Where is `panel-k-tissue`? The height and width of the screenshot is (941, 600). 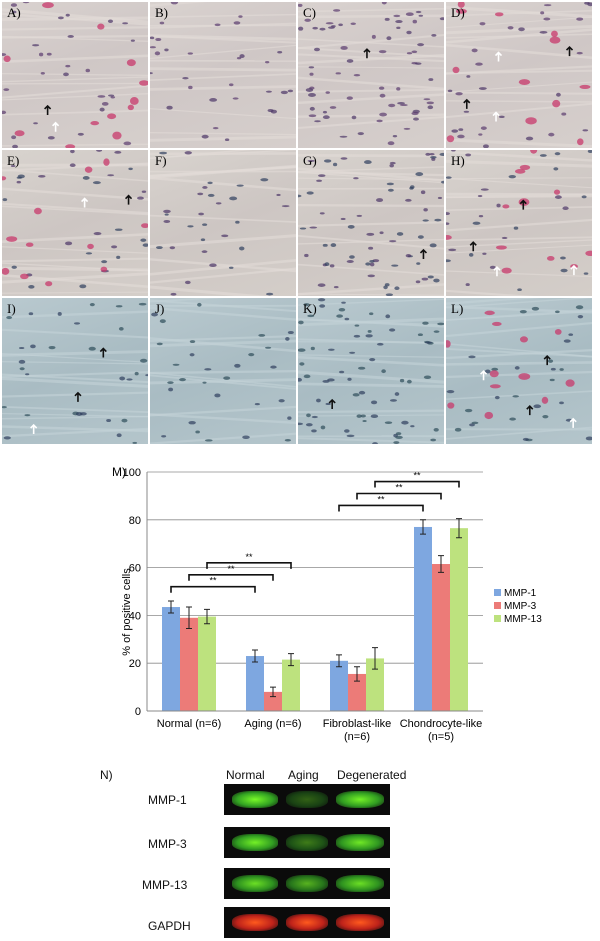 panel-k-tissue is located at coordinates (371, 371).